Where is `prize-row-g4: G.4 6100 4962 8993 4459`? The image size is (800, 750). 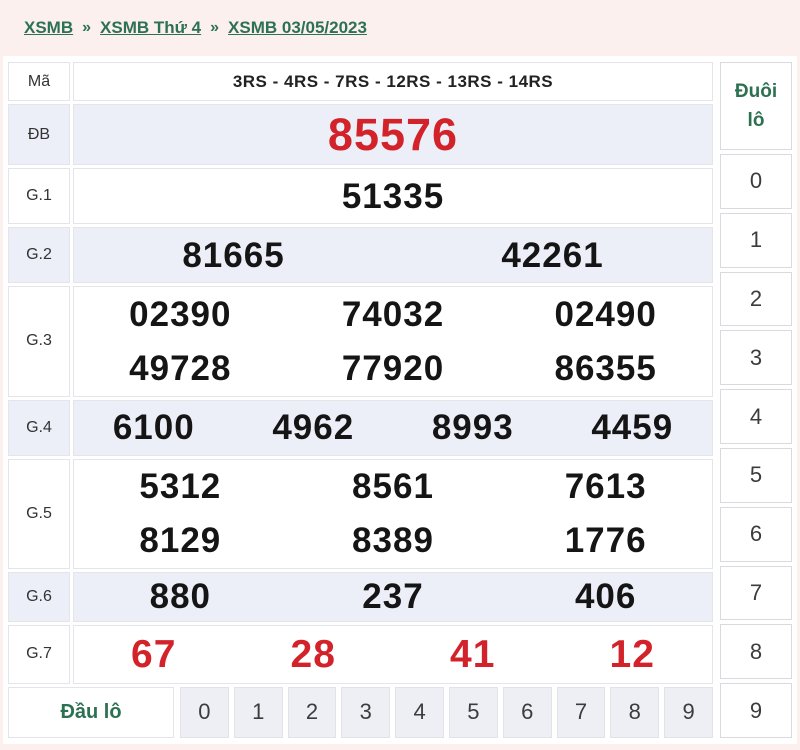 prize-row-g4: G.4 6100 4962 8993 4459 is located at coordinates (360, 427).